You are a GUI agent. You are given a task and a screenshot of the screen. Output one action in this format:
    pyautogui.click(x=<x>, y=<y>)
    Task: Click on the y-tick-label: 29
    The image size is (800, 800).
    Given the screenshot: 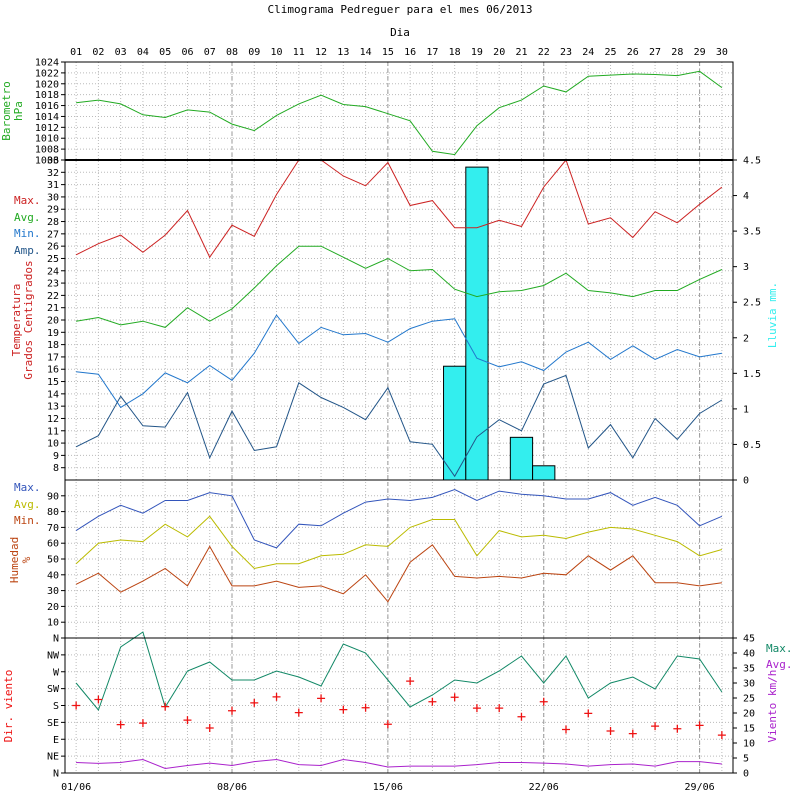 What is the action you would take?
    pyautogui.click(x=53, y=210)
    